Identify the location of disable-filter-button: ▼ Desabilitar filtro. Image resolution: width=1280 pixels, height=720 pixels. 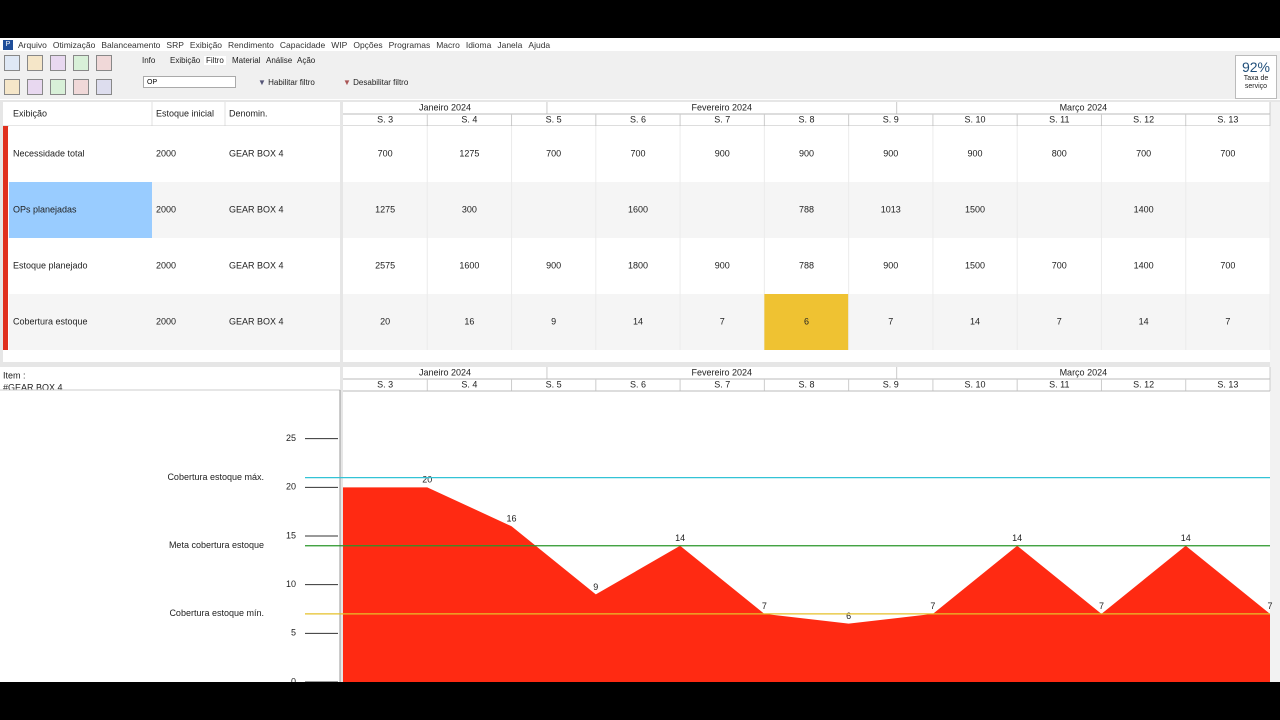
(376, 82).